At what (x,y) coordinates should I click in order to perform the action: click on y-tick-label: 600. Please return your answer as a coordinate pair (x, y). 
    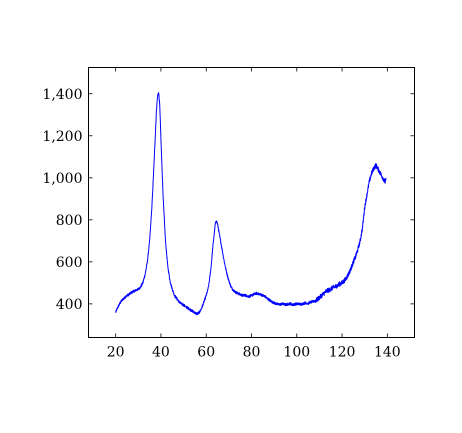
    Looking at the image, I should click on (69, 263).